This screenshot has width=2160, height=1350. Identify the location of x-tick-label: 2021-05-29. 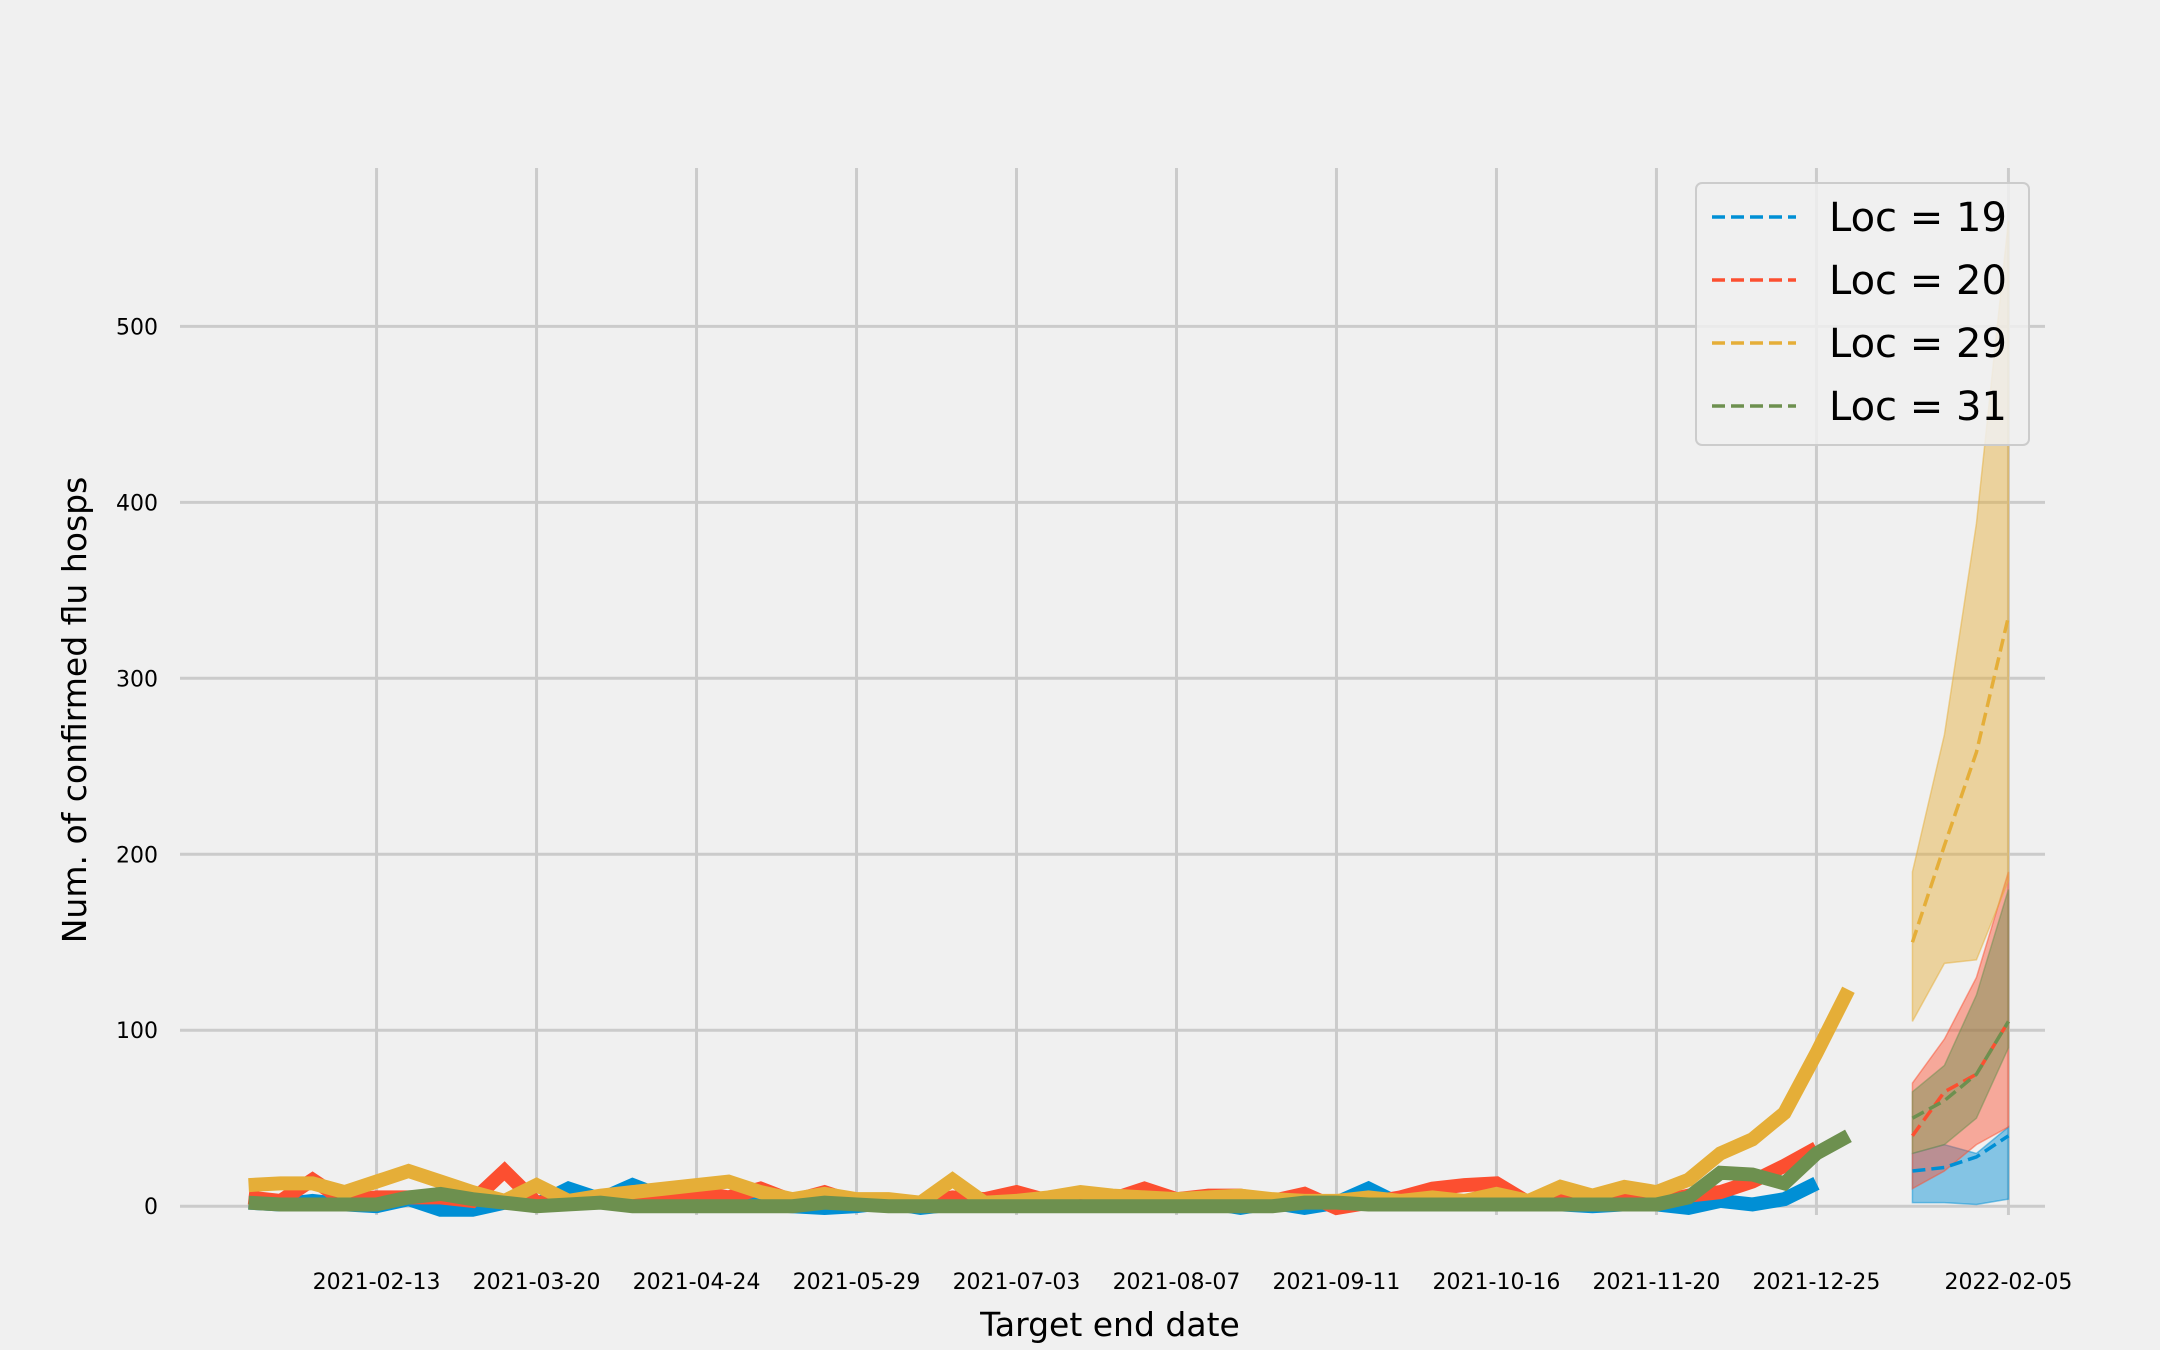
(857, 1282).